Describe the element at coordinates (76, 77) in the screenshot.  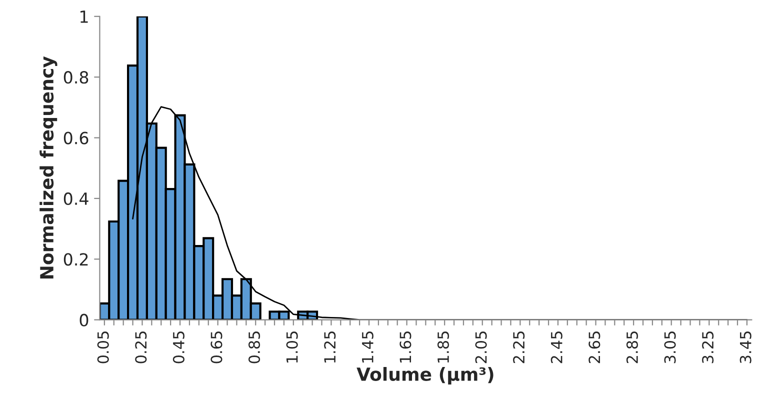
I see `y-tick-label: 0.8` at that location.